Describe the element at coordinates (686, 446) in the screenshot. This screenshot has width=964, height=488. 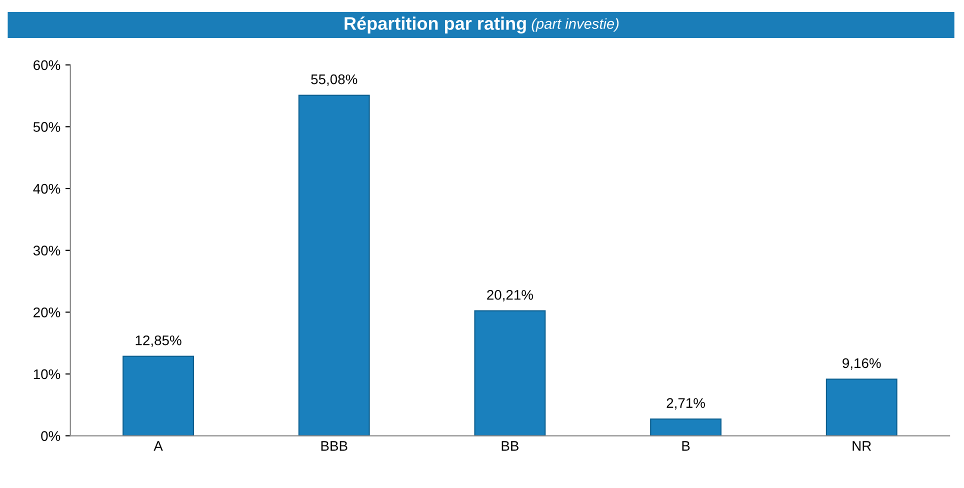
I see `x-tick-label: B` at that location.